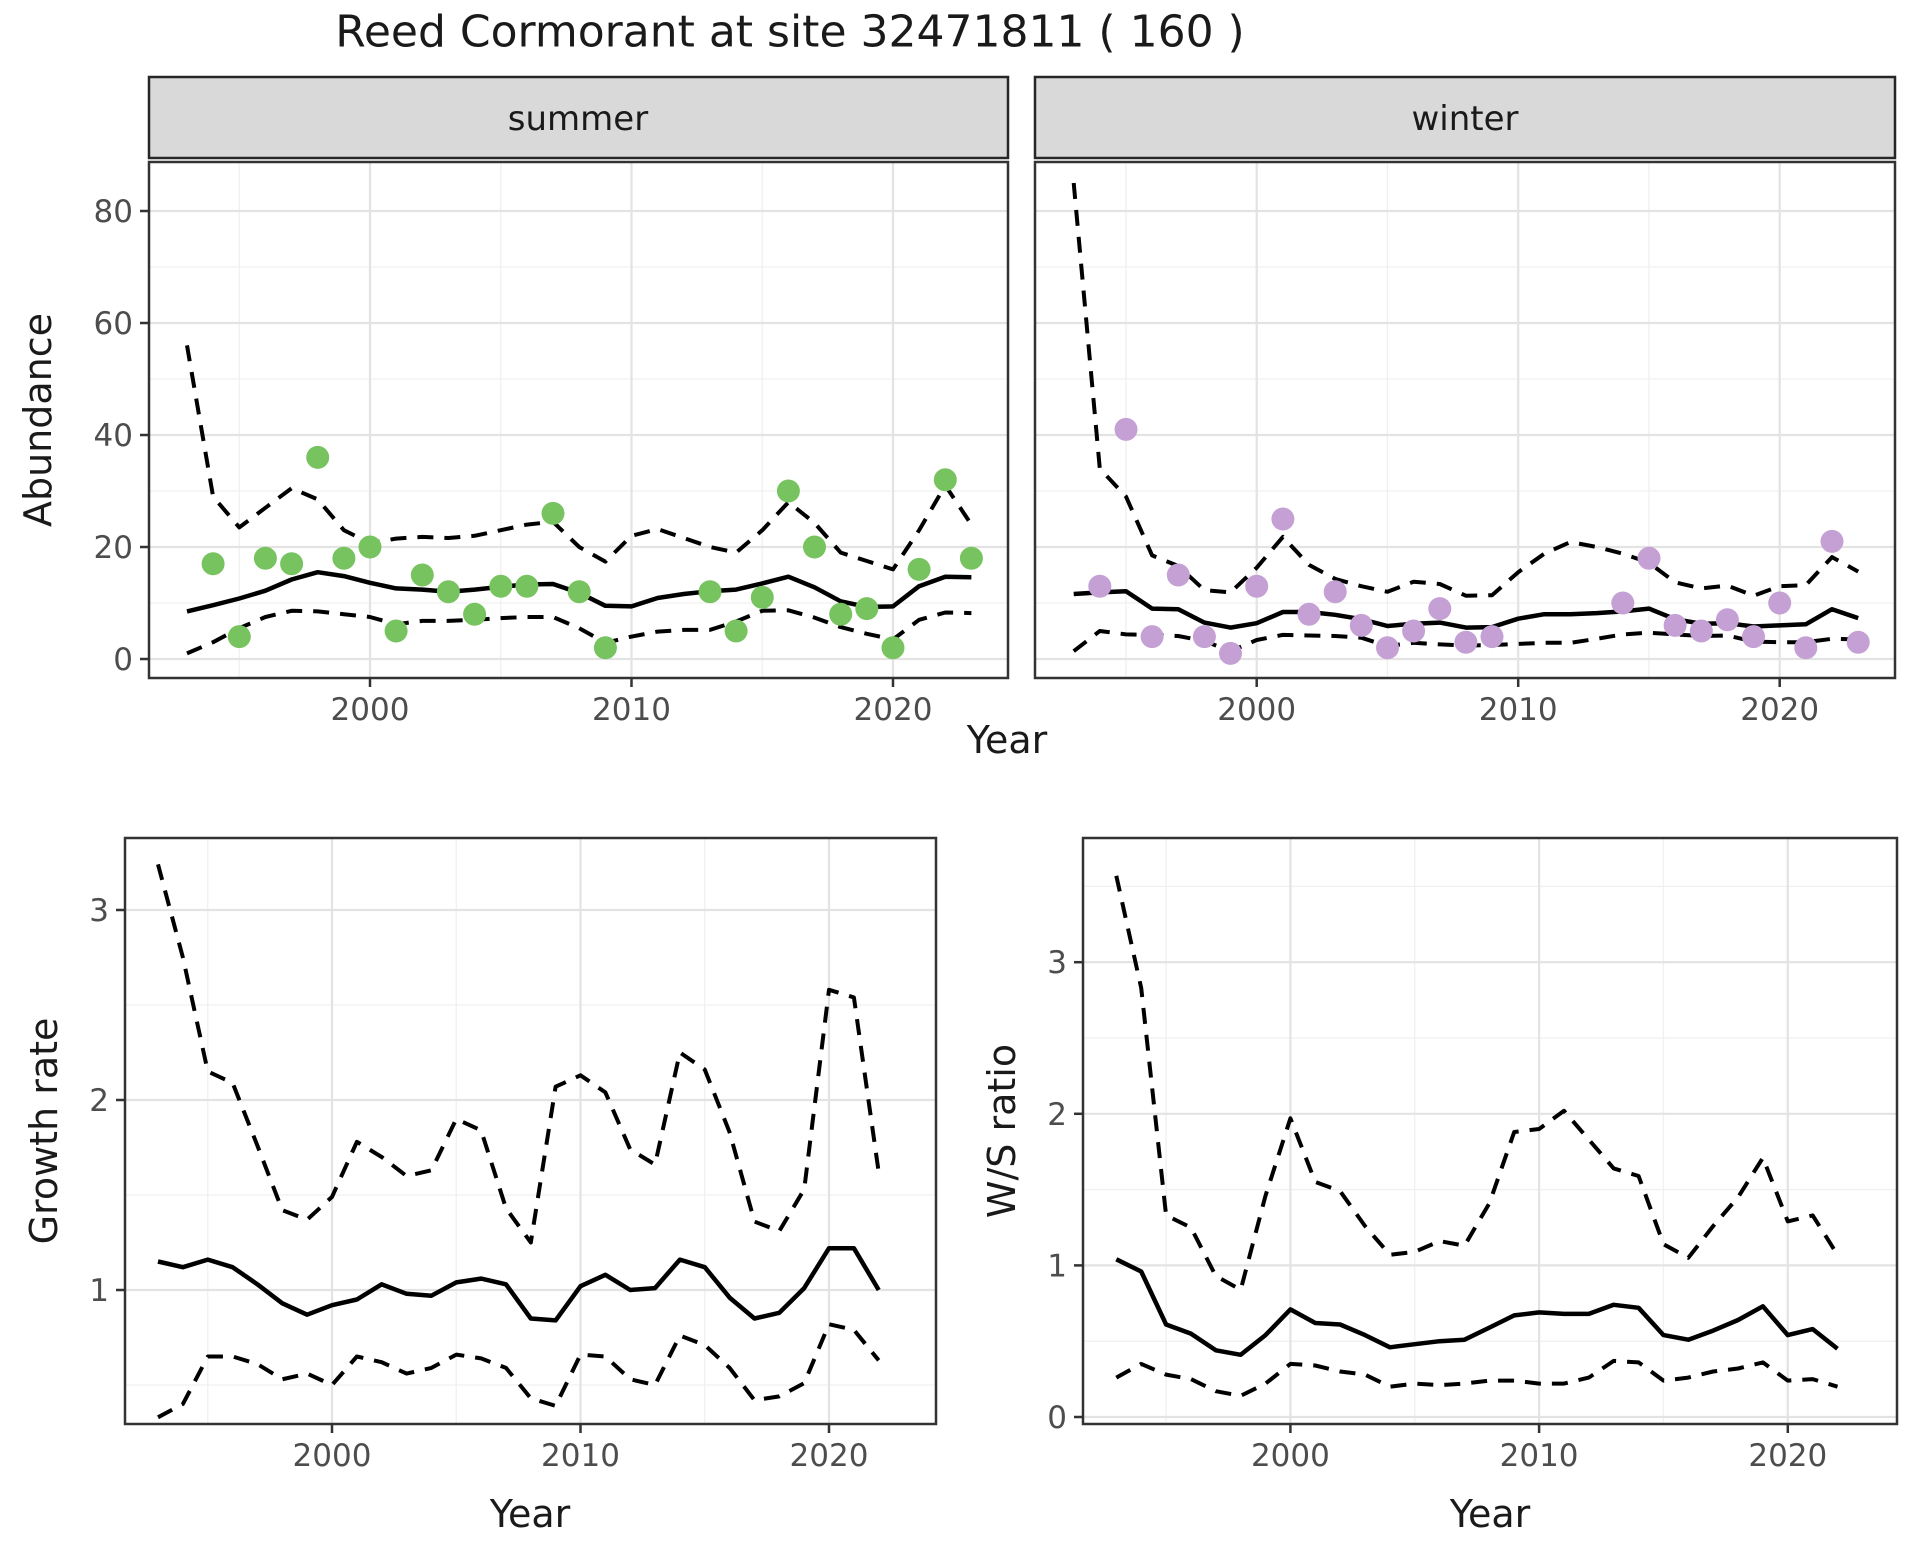 This screenshot has height=1560, width=1920. I want to click on x-axis-title-year-growth: Year, so click(530, 1514).